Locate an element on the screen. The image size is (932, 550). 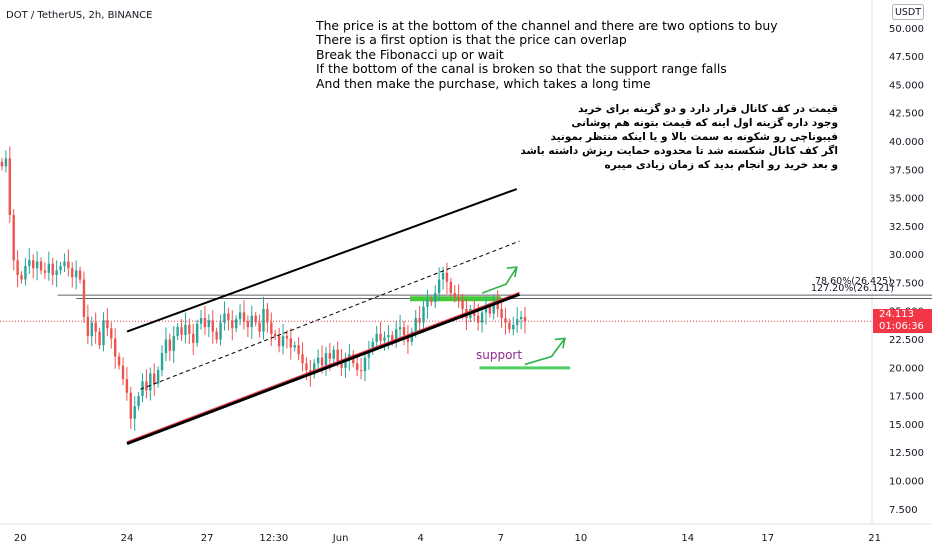
x-tick-label: 20 is located at coordinates (20, 538).